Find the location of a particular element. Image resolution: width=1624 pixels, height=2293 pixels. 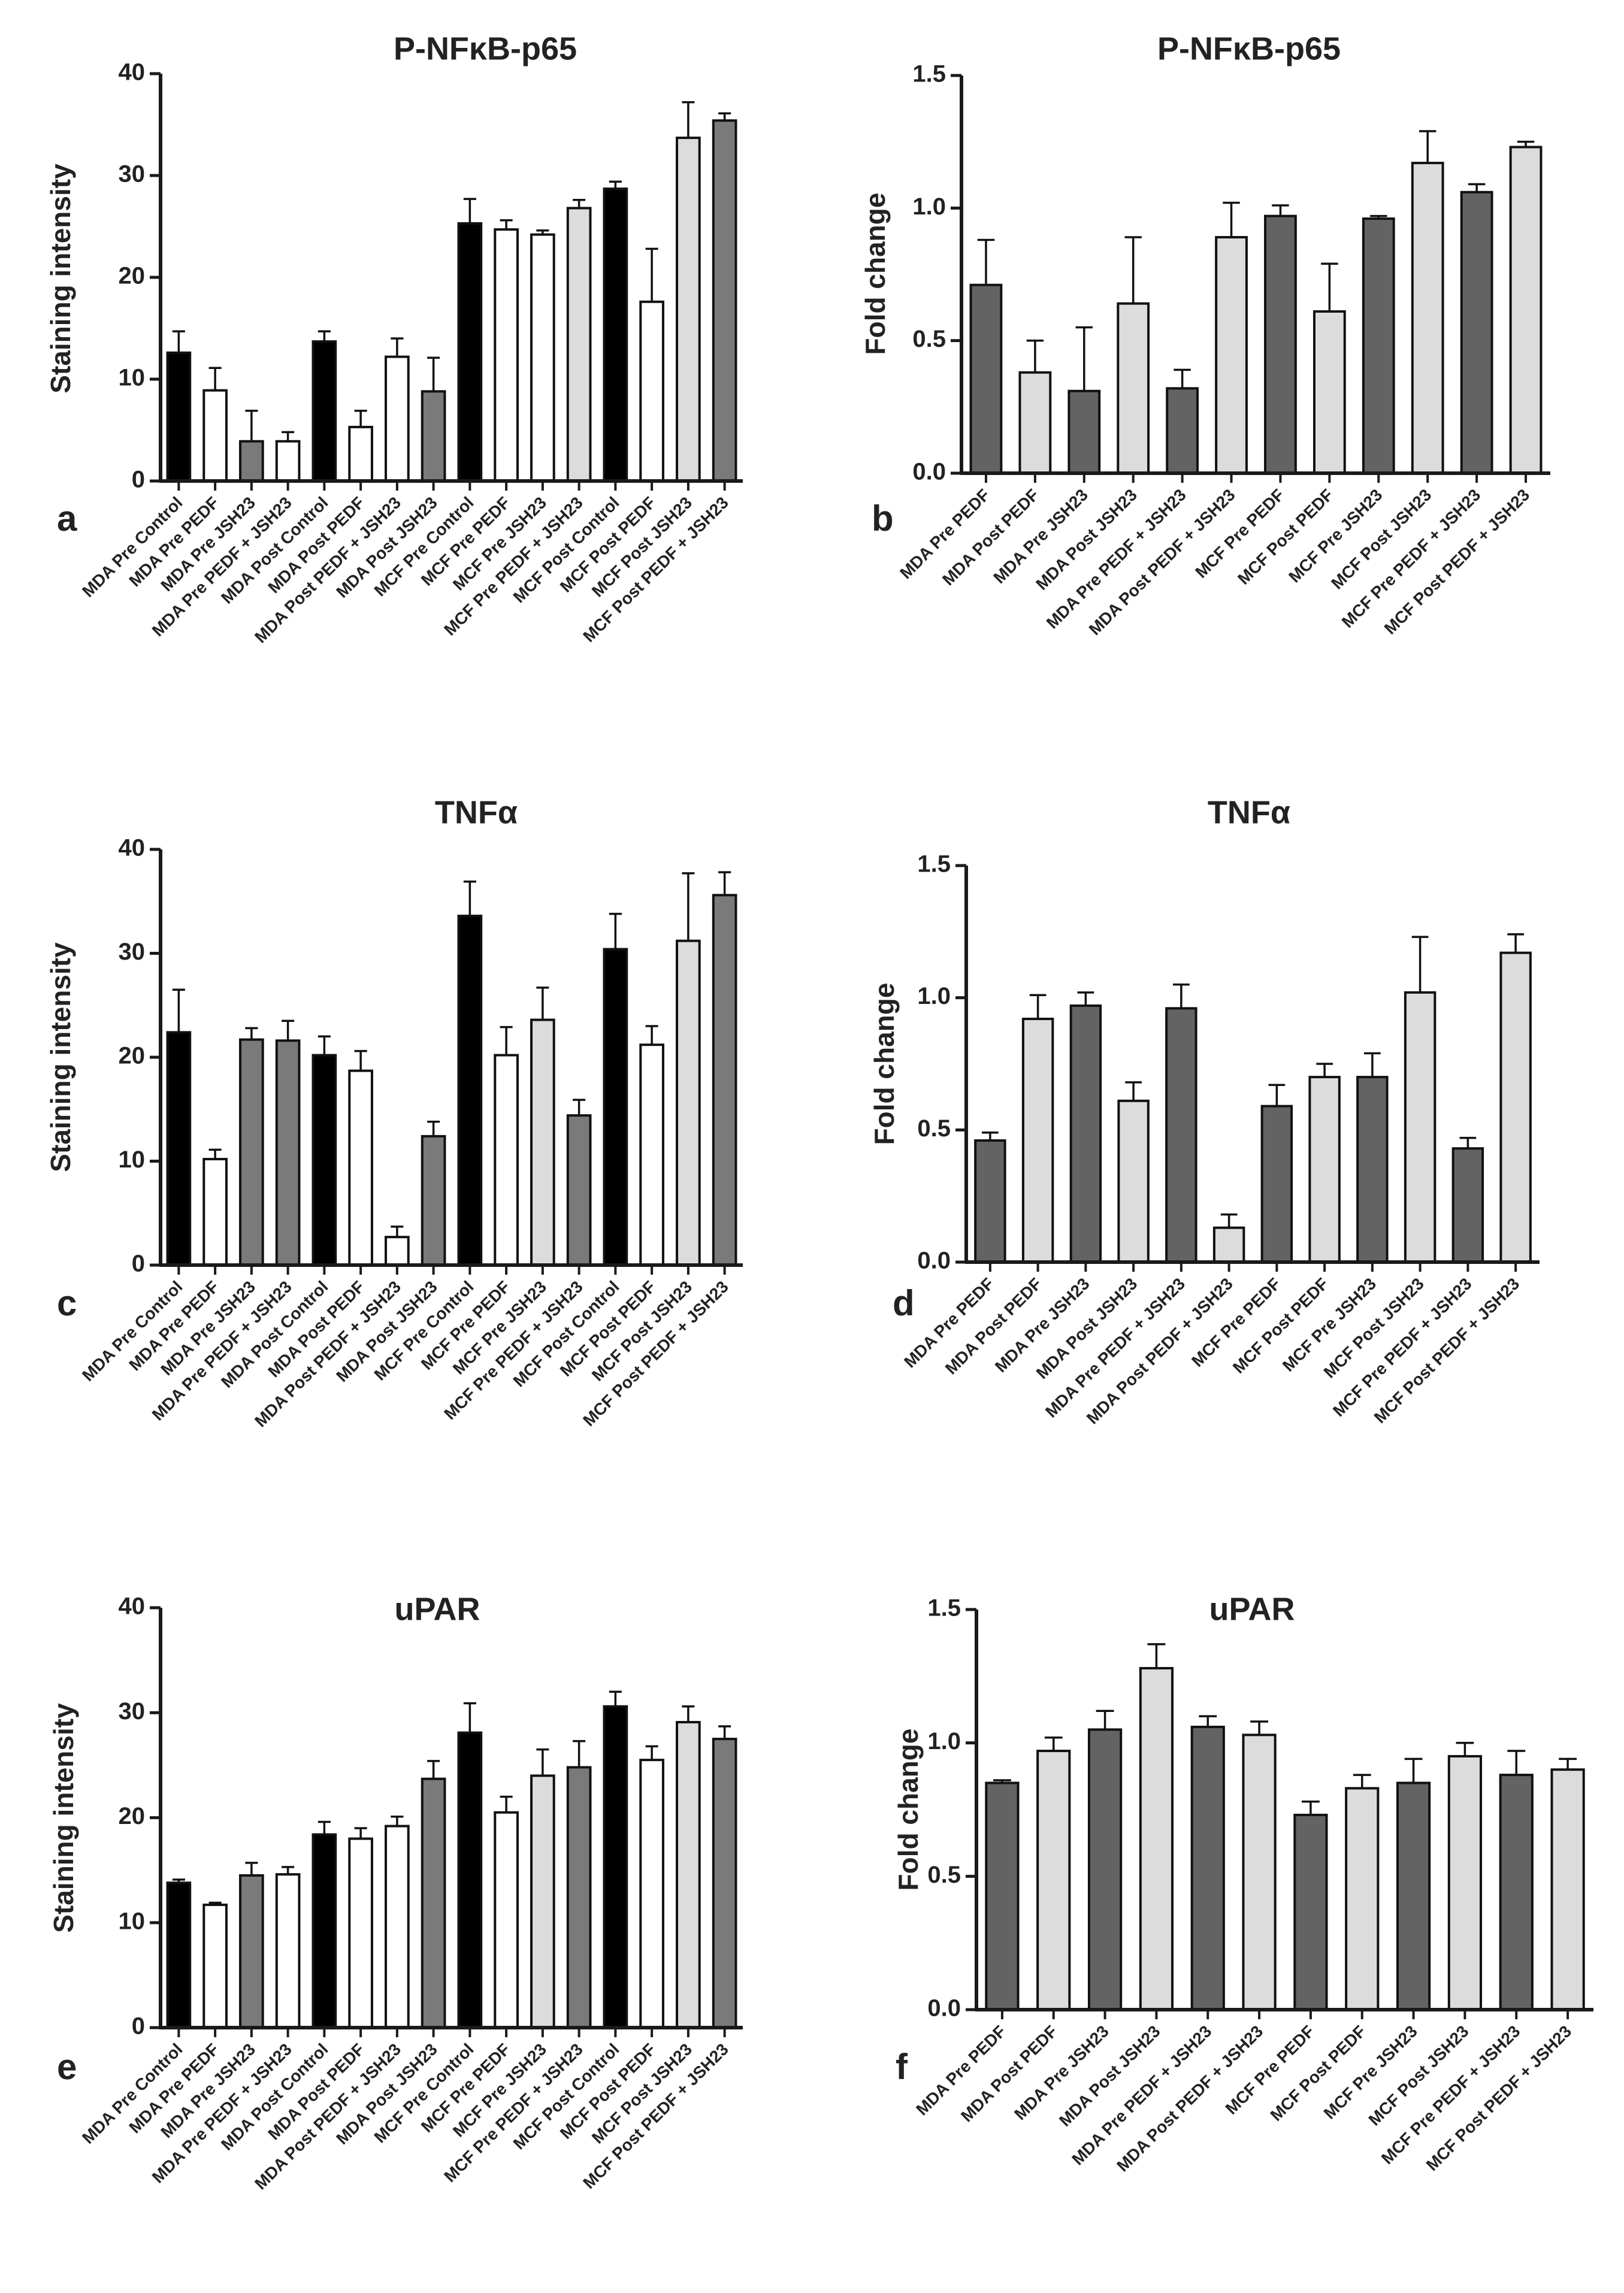

y-tick-label: 20 is located at coordinates (132, 276).